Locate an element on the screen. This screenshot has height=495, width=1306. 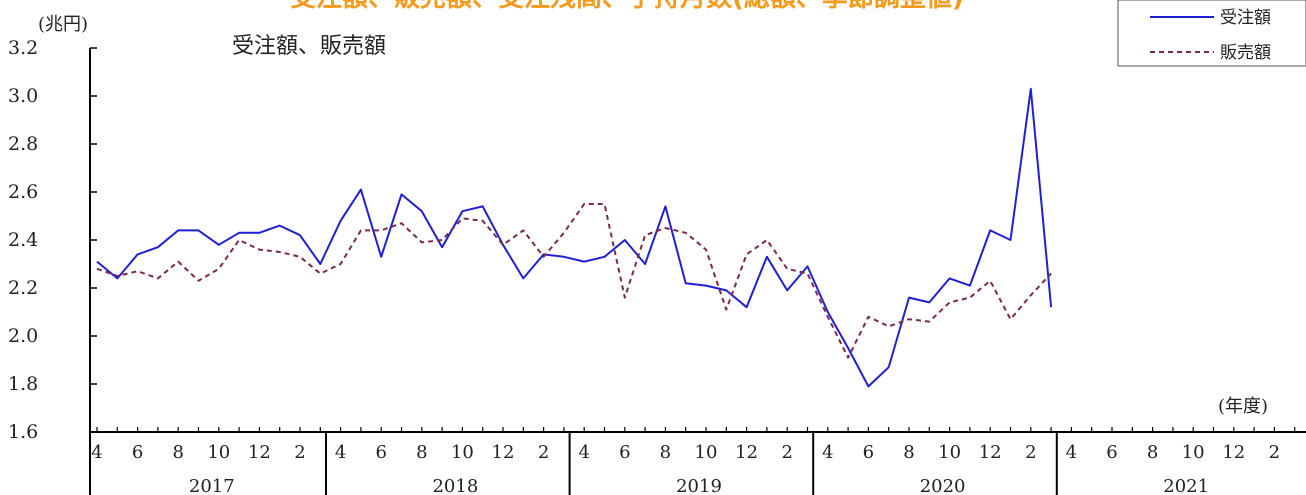
y-tick-label: 3.0 is located at coordinates (23, 96).